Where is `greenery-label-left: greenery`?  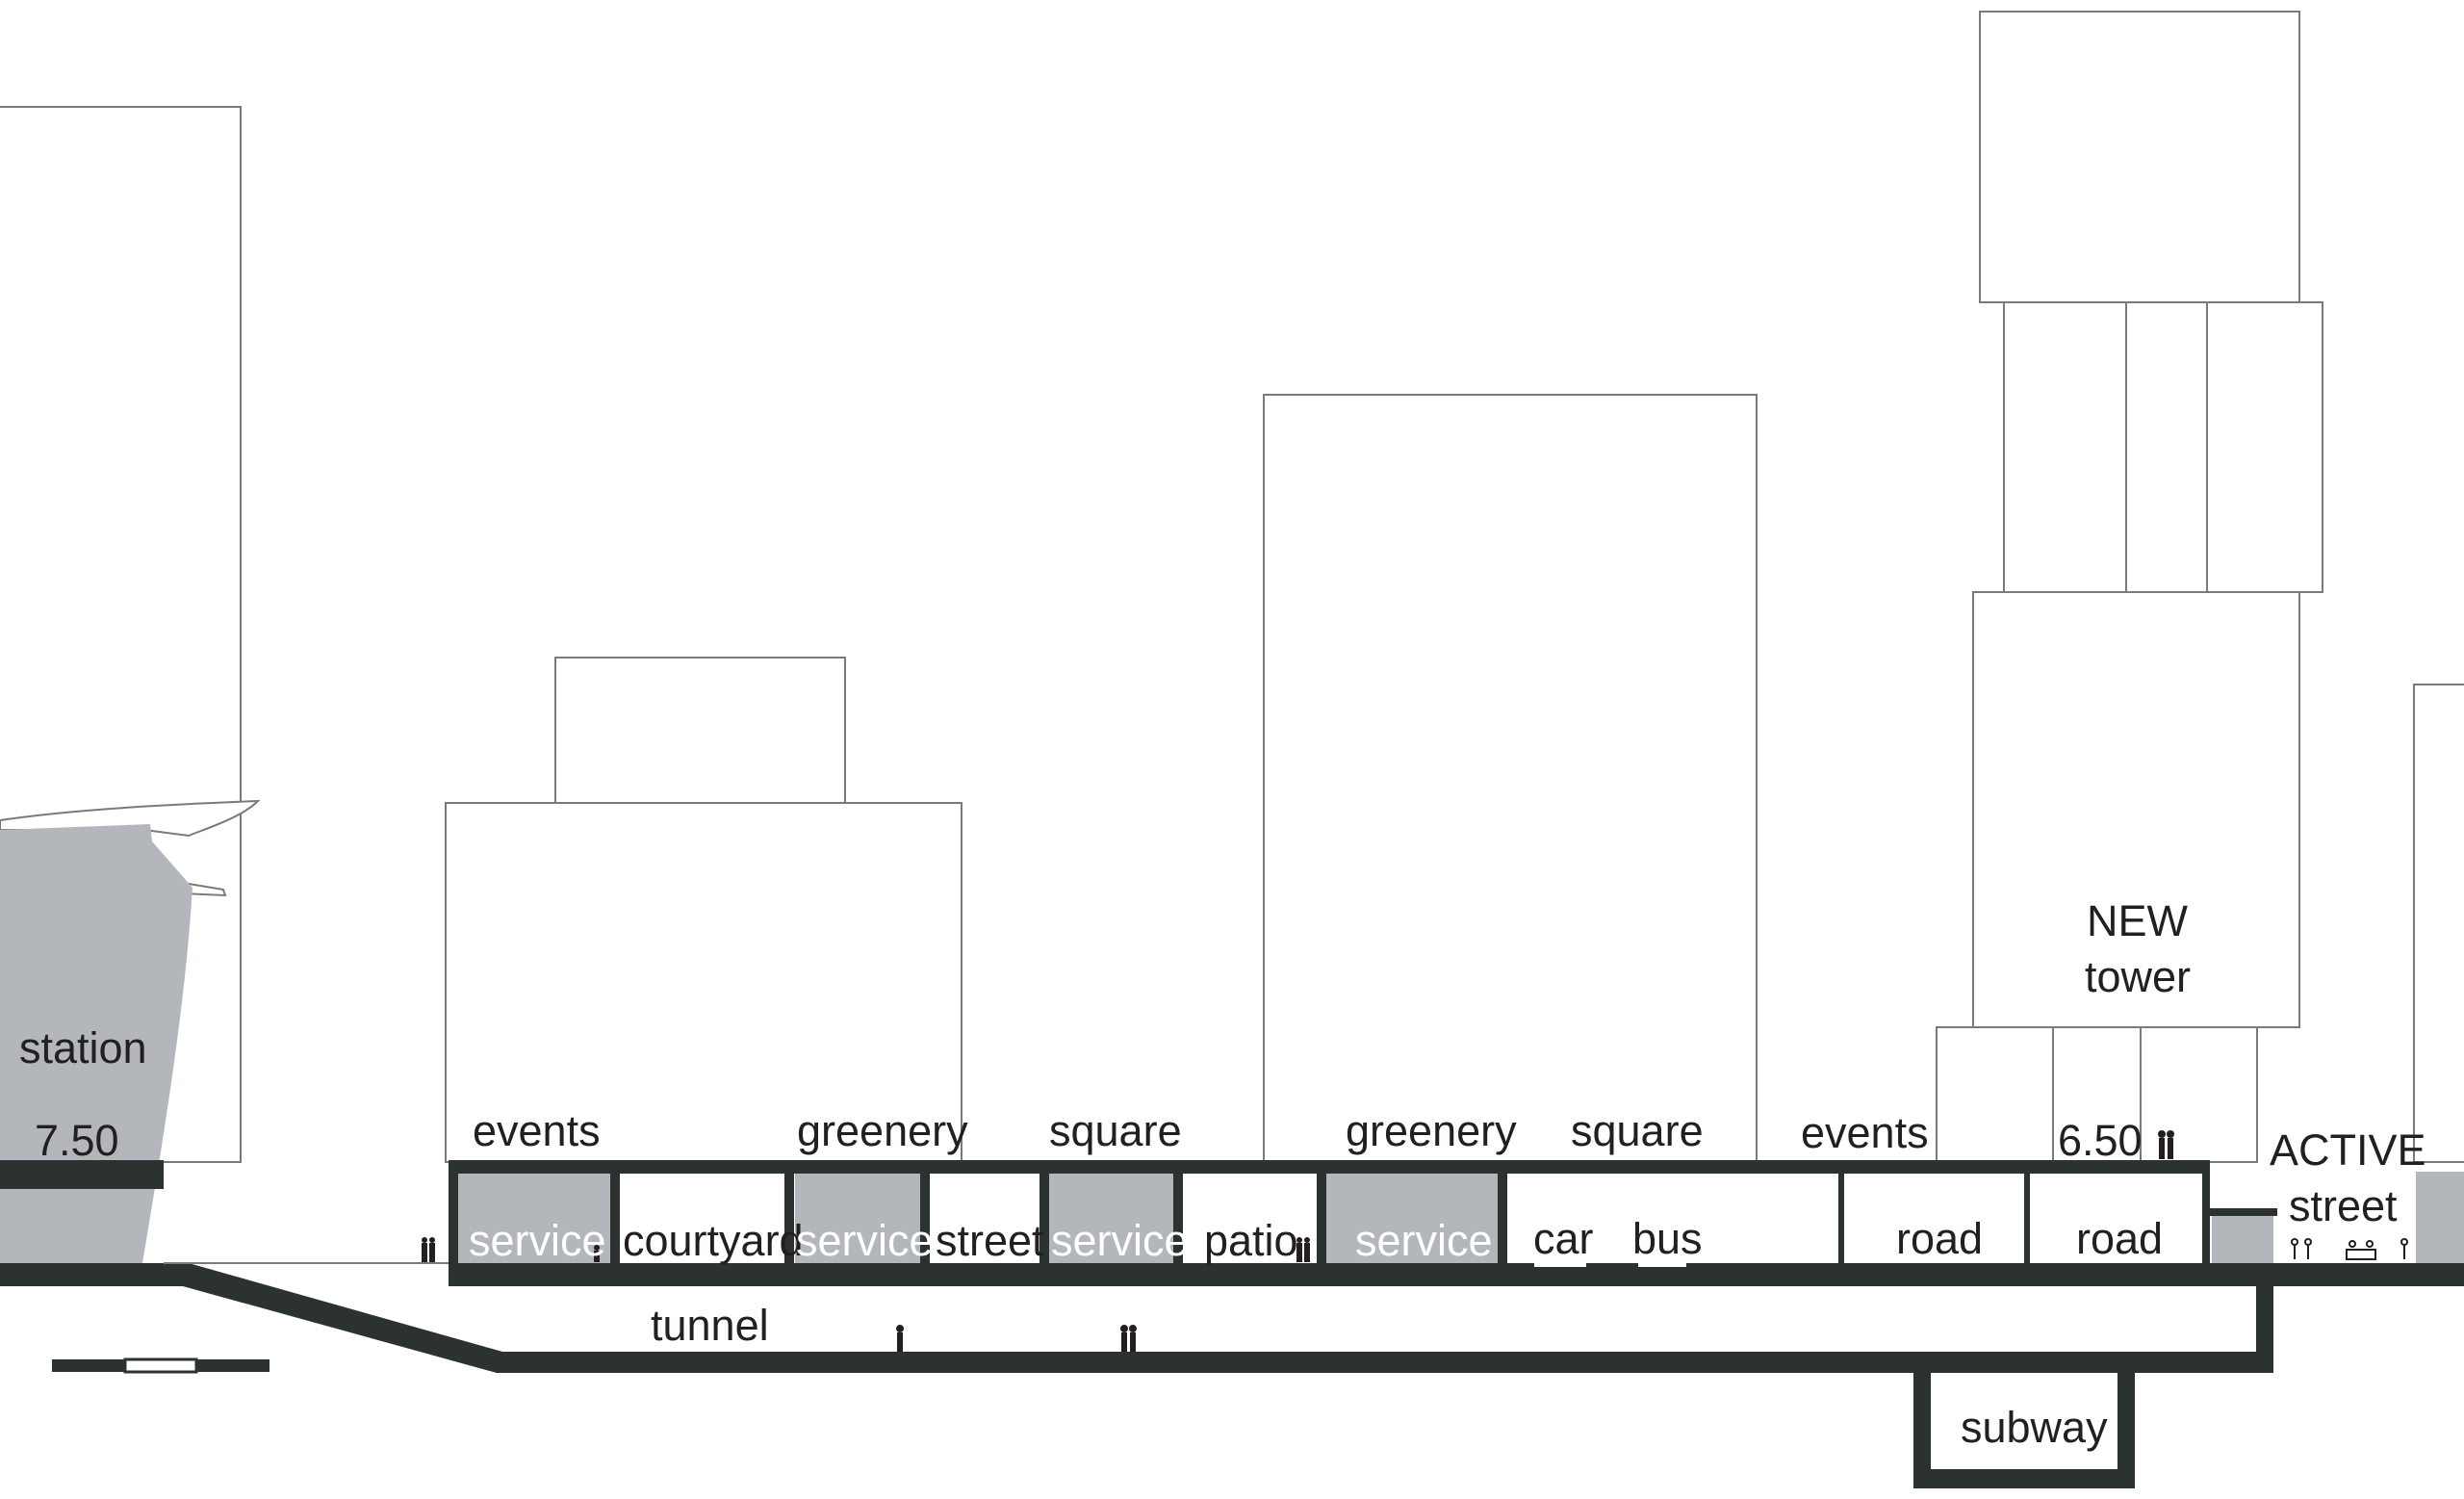 greenery-label-left: greenery is located at coordinates (882, 1130).